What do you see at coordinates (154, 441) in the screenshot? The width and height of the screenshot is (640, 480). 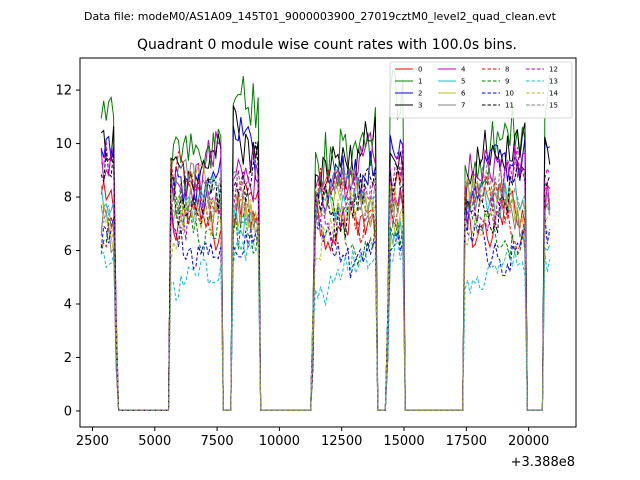 I see `x-tick-label: 5000` at bounding box center [154, 441].